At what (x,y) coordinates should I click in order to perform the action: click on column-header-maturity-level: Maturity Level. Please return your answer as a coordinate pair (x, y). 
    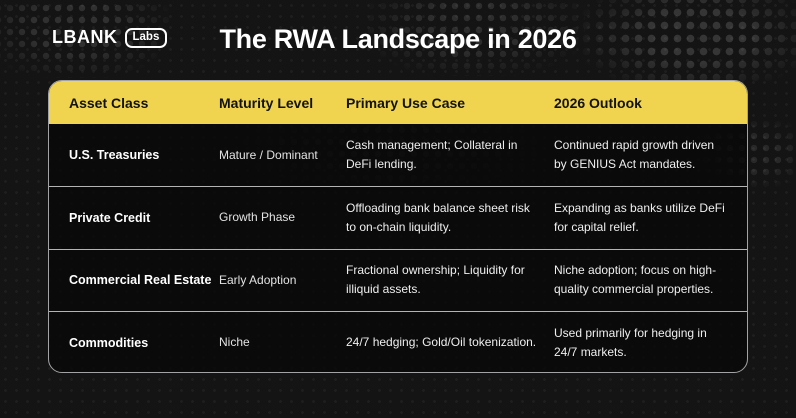
    Looking at the image, I should click on (266, 102).